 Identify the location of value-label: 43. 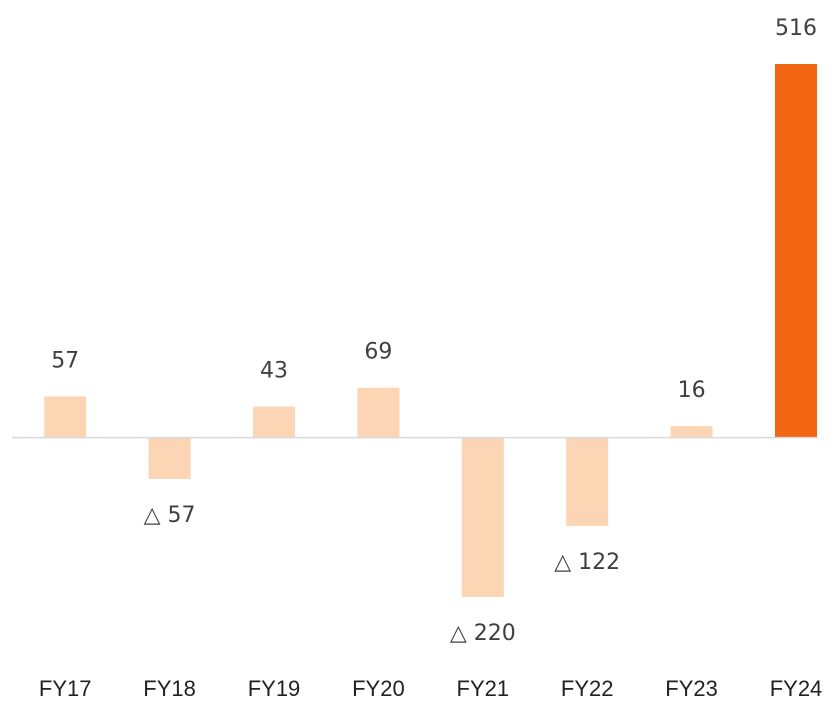
(274, 371).